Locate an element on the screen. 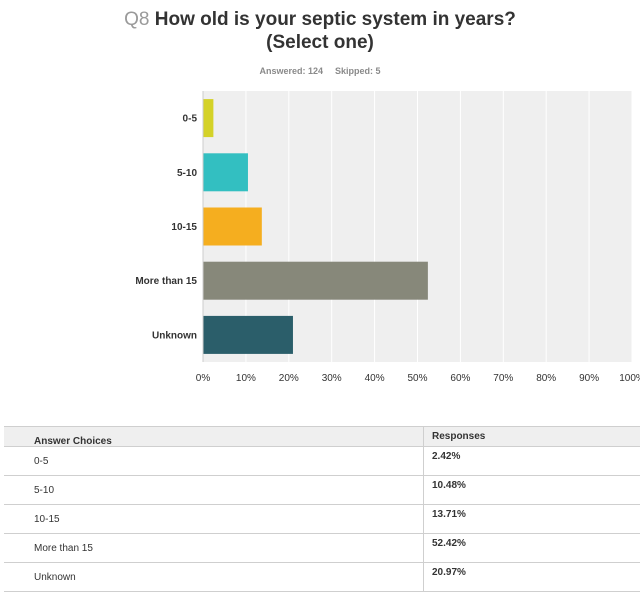 This screenshot has width=640, height=592. y-category-label: Unknown is located at coordinates (174, 335).